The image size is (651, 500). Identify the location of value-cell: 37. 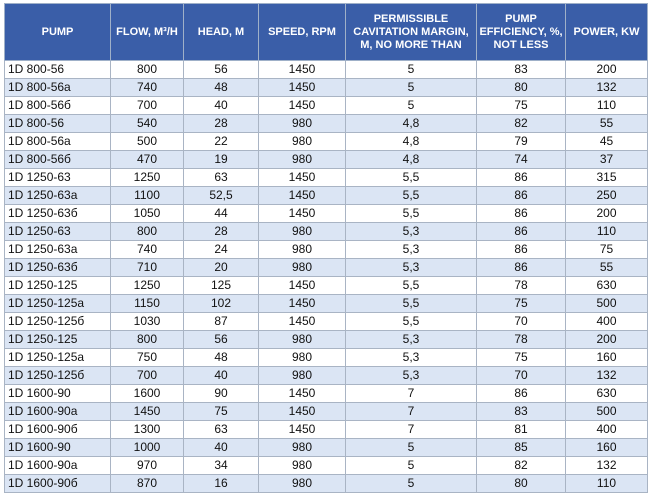
(606, 159).